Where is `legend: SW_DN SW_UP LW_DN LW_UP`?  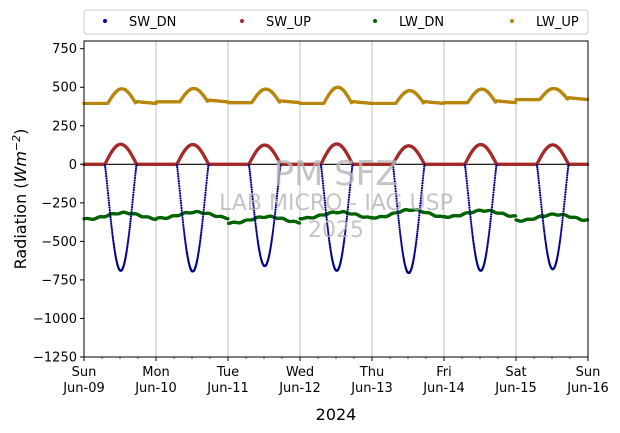
legend: SW_DN SW_UP LW_DN LW_UP is located at coordinates (336, 22).